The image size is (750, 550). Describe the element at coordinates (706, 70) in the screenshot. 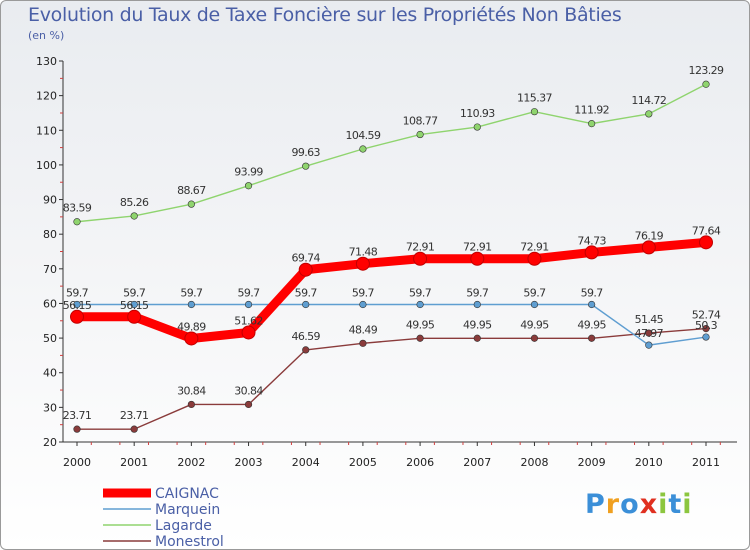

I see `data-label-lagarde: 123.29` at that location.